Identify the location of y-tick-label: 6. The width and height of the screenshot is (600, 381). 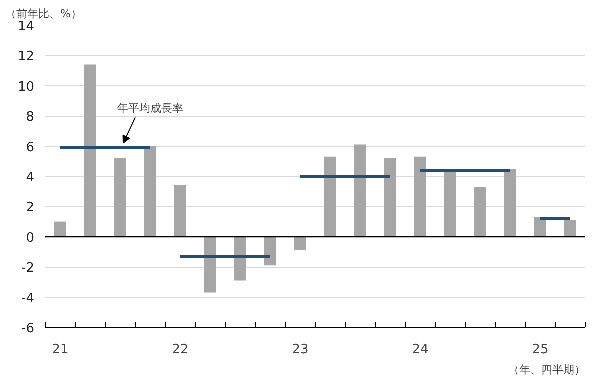
(30, 148).